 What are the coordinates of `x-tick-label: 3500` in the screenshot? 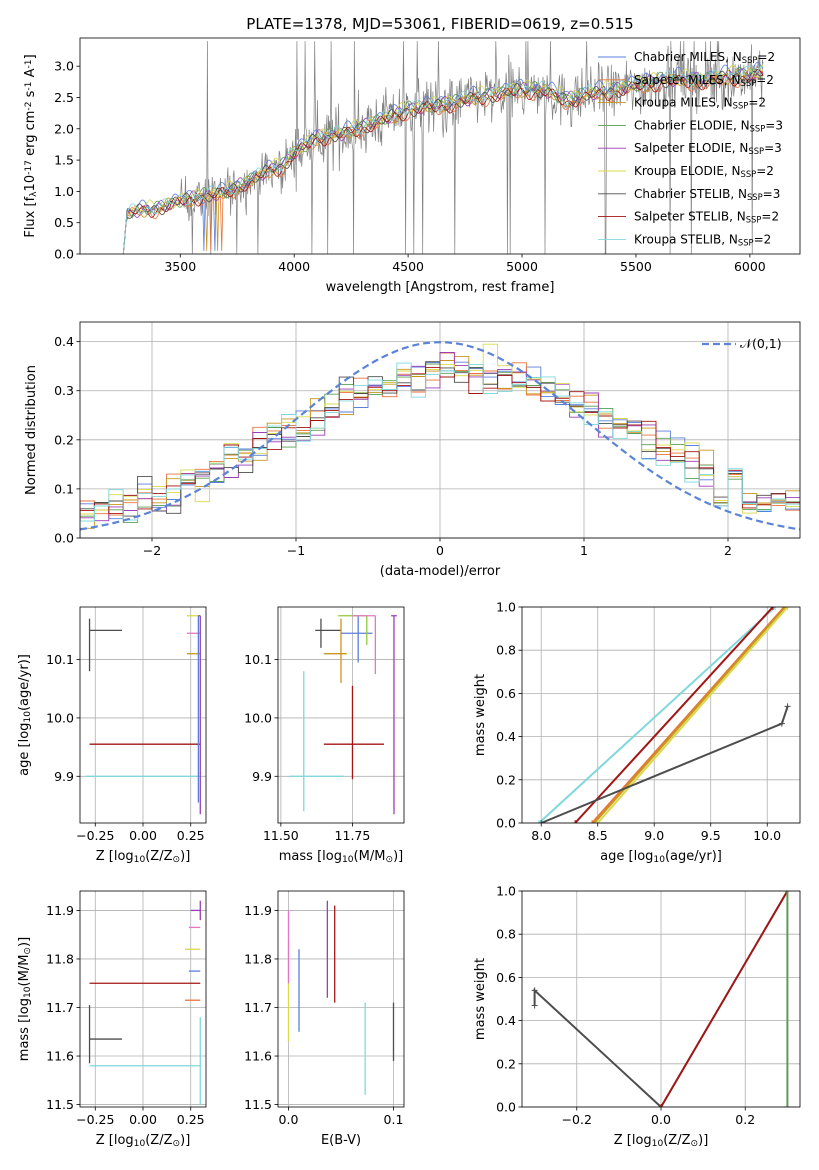 It's located at (180, 266).